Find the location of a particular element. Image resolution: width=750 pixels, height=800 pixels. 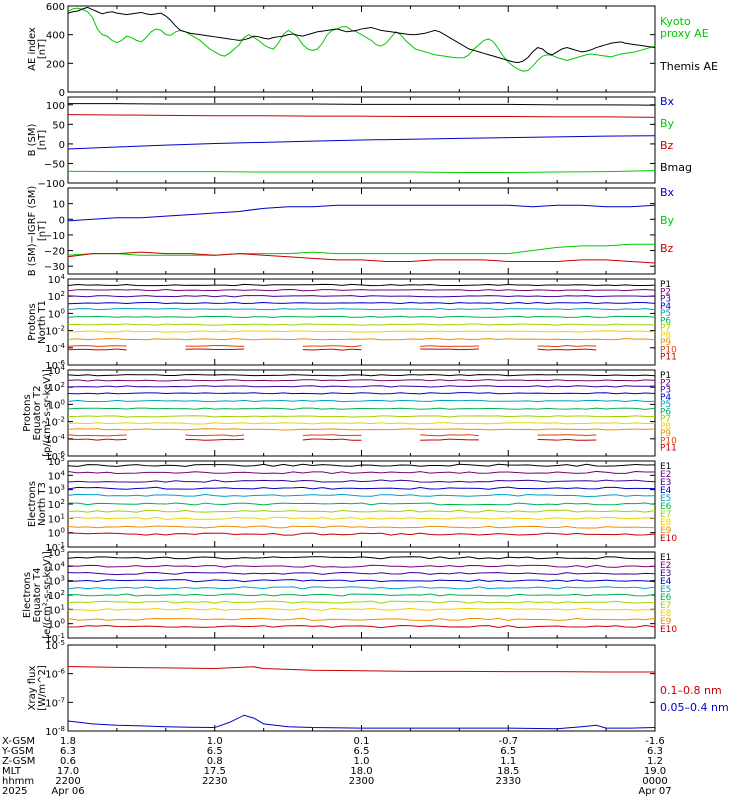

series-line-bmag is located at coordinates (362, 104).